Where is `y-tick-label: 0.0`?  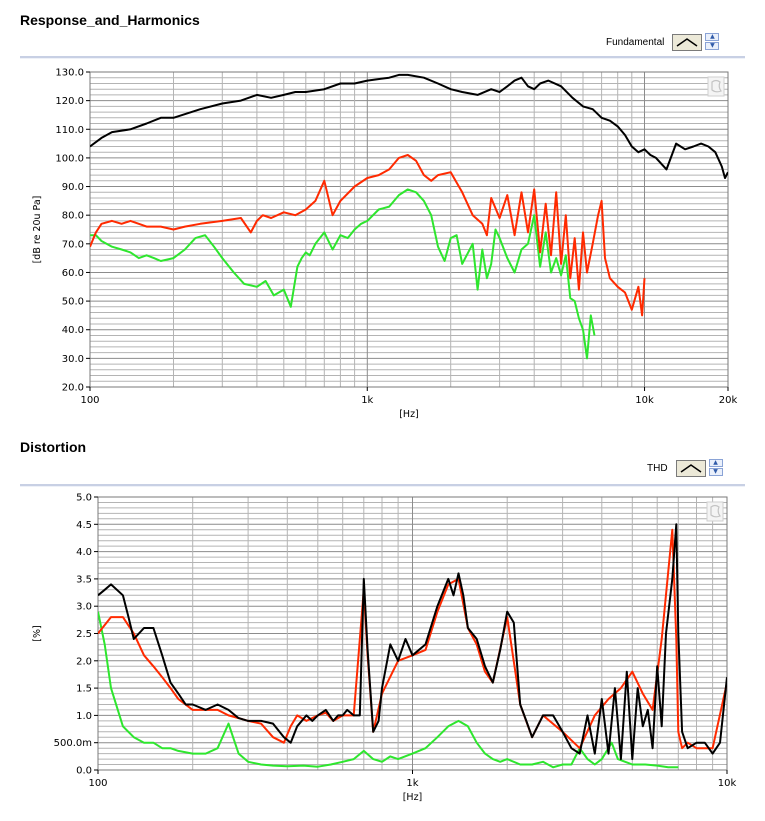 y-tick-label: 0.0 is located at coordinates (84, 771).